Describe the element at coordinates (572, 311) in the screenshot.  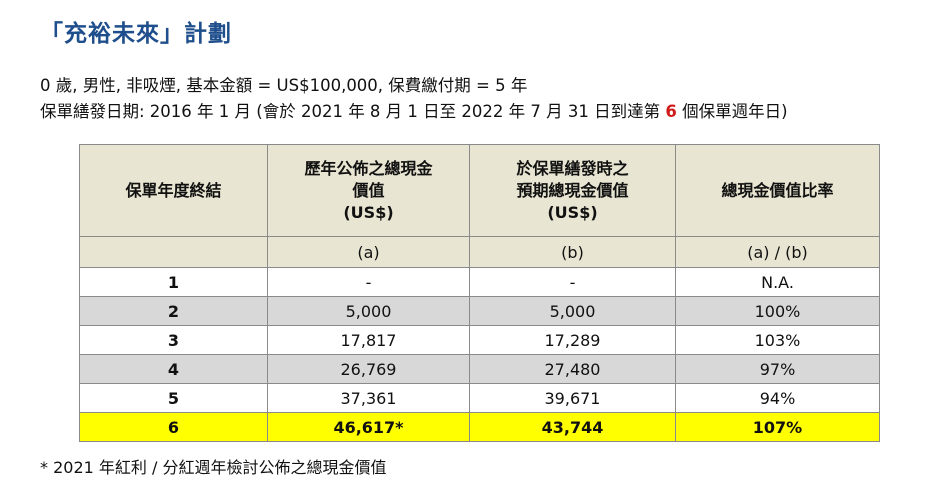
I see `projected-value-cell: 5,000` at that location.